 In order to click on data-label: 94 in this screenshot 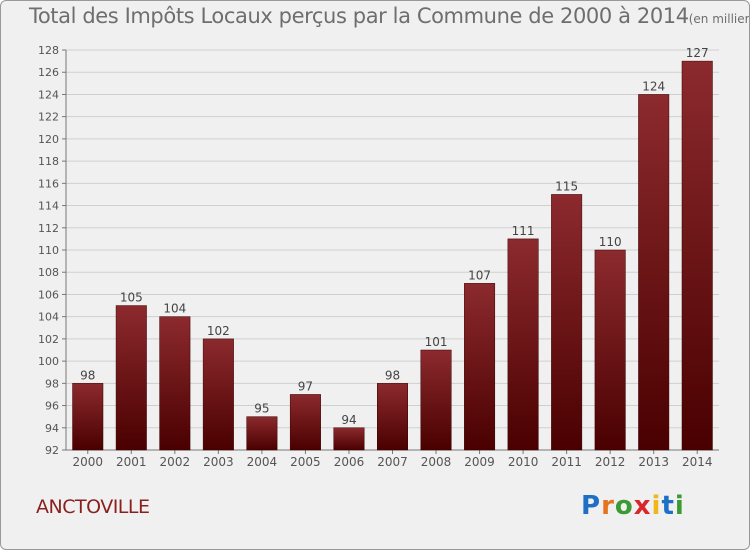, I will do `click(348, 420)`.